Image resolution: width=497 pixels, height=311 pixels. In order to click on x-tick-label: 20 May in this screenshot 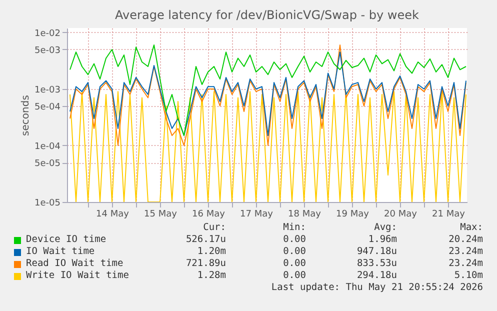, I will do `click(401, 215)`.